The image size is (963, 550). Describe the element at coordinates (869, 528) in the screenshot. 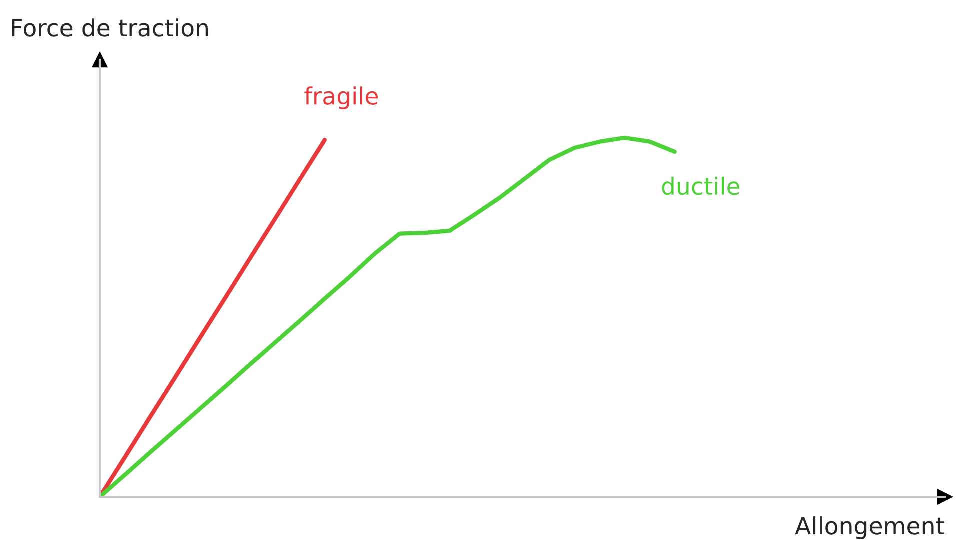

I see `x-axis-title: Allongement` at that location.